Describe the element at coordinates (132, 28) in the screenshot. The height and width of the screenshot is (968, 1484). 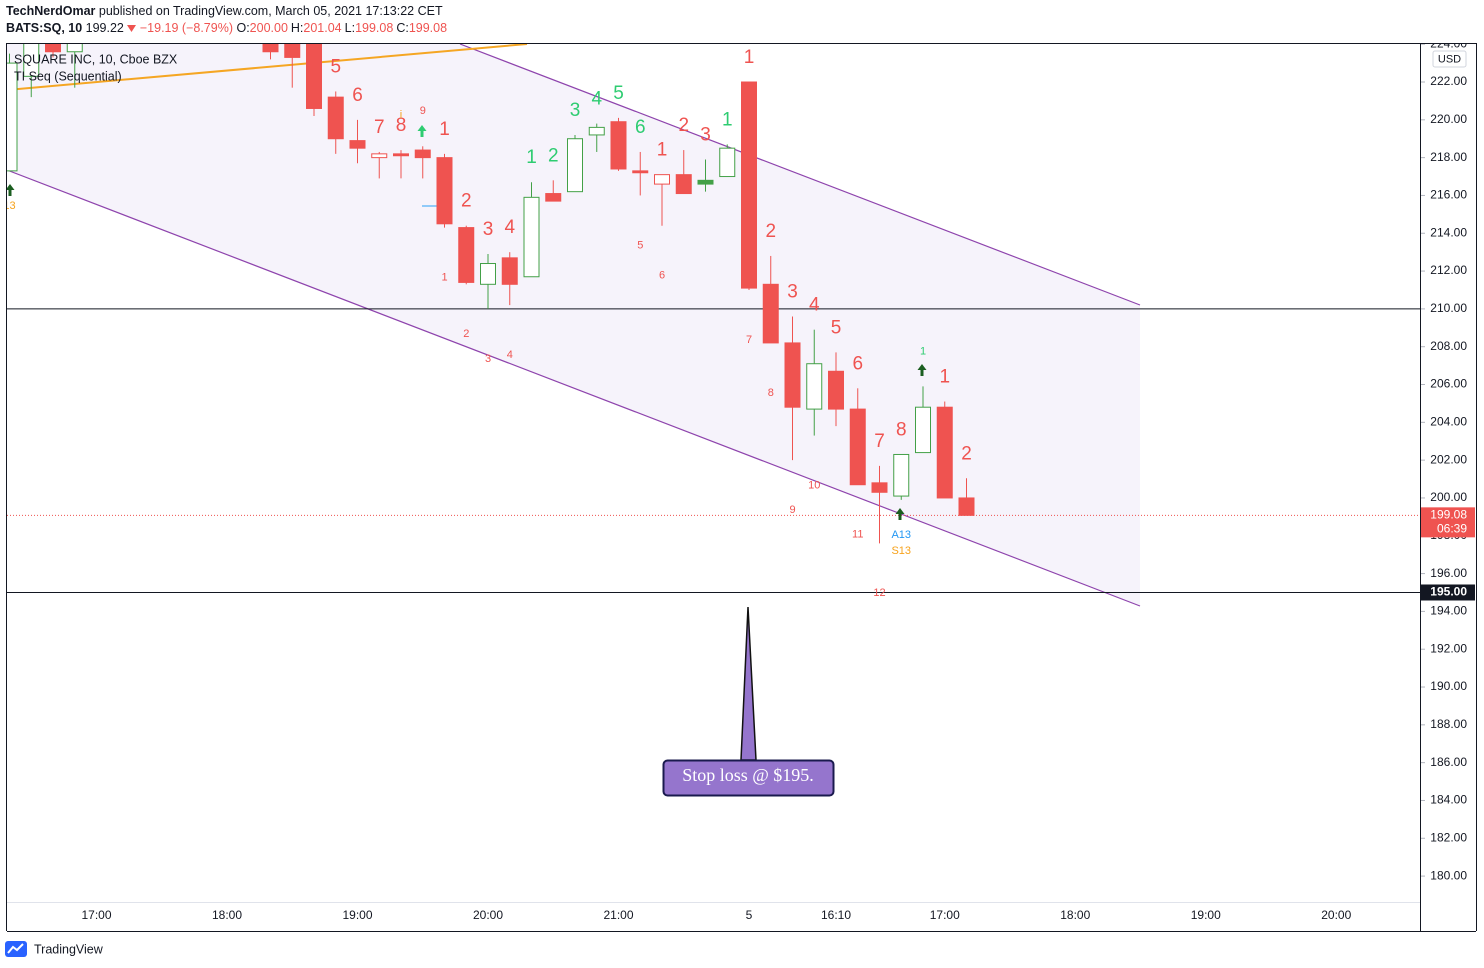
I see `down-arrow` at that location.